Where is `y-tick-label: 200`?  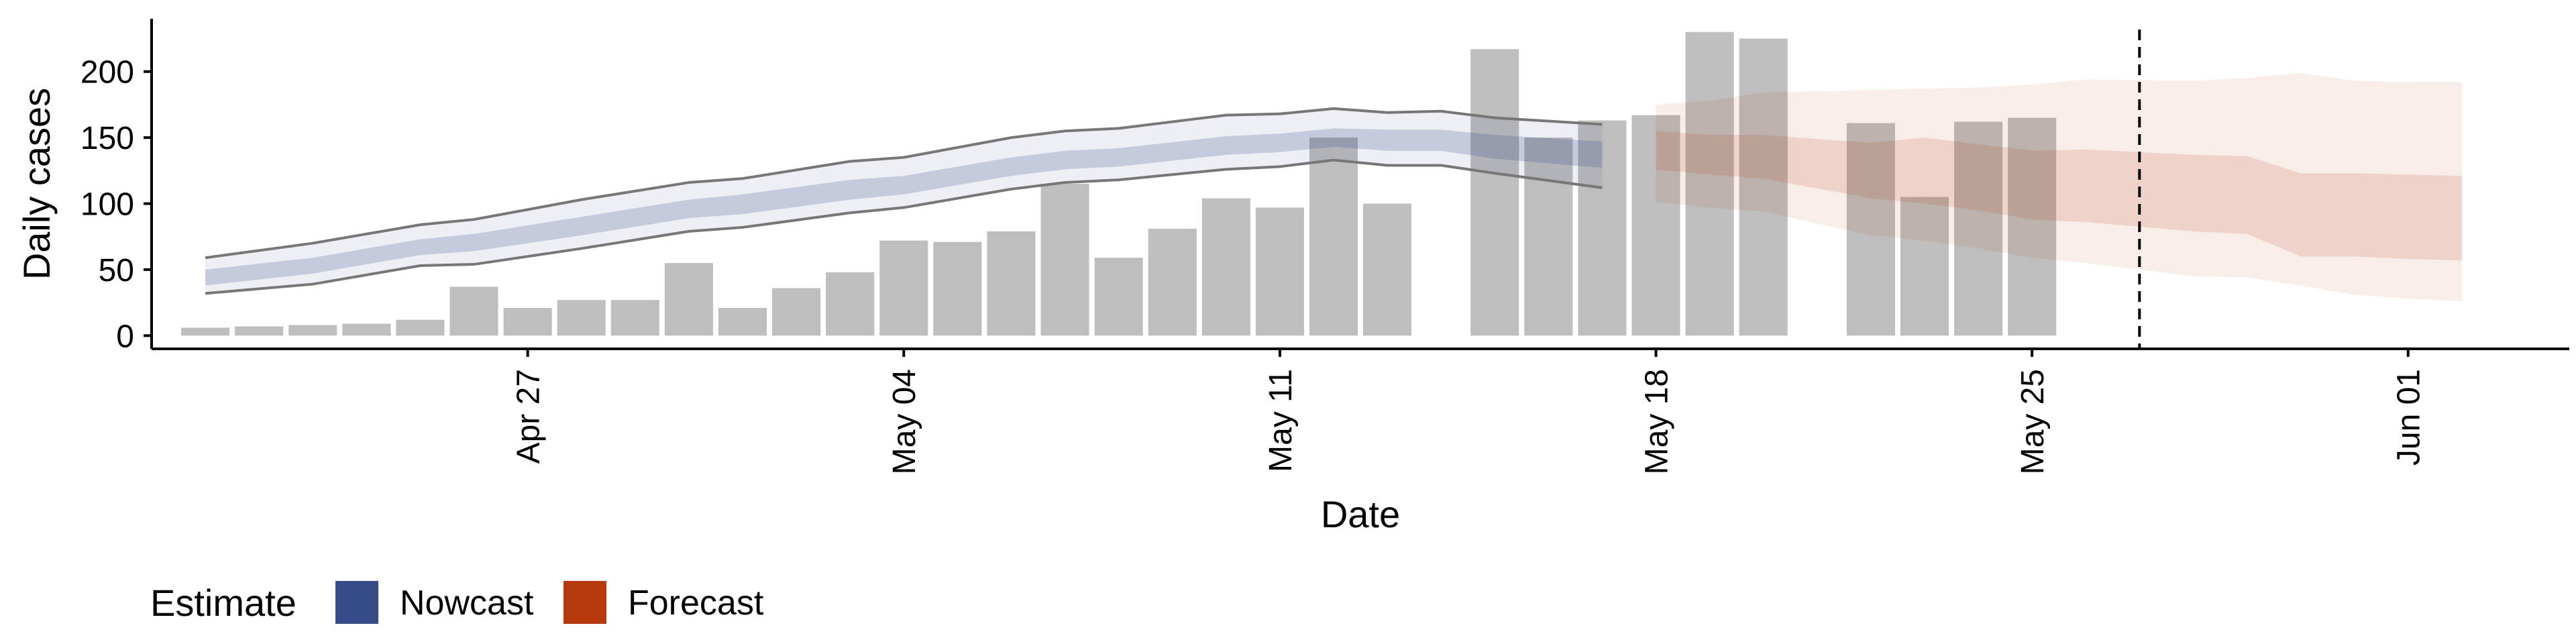
y-tick-label: 200 is located at coordinates (107, 73).